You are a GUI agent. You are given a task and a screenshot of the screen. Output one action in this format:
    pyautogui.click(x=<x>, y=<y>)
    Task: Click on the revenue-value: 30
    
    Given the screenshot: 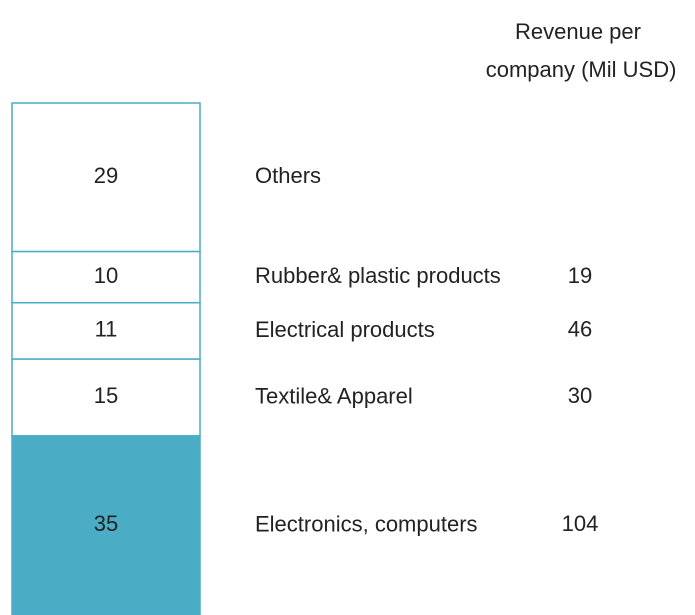 What is the action you would take?
    pyautogui.click(x=580, y=395)
    